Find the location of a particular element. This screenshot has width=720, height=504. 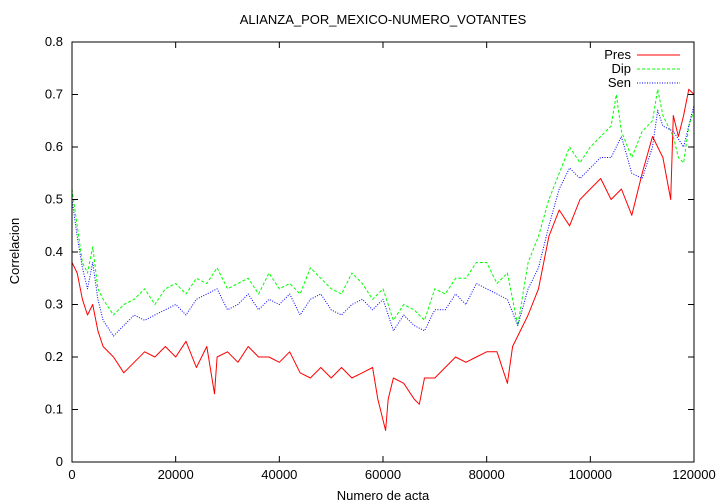

x-tick-label: 40000 is located at coordinates (279, 474).